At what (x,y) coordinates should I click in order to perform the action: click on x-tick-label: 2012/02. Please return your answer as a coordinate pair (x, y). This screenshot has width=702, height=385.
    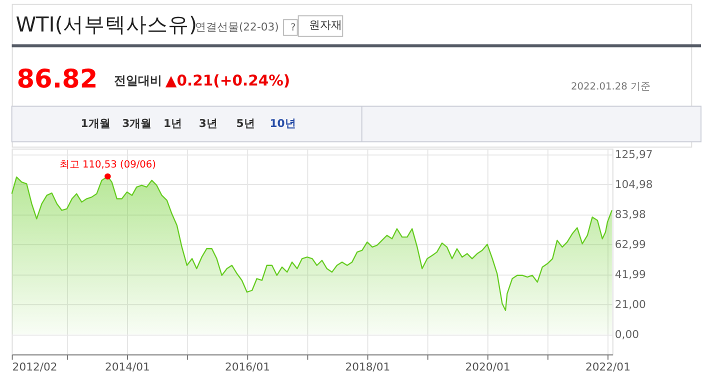
    Looking at the image, I should click on (35, 367).